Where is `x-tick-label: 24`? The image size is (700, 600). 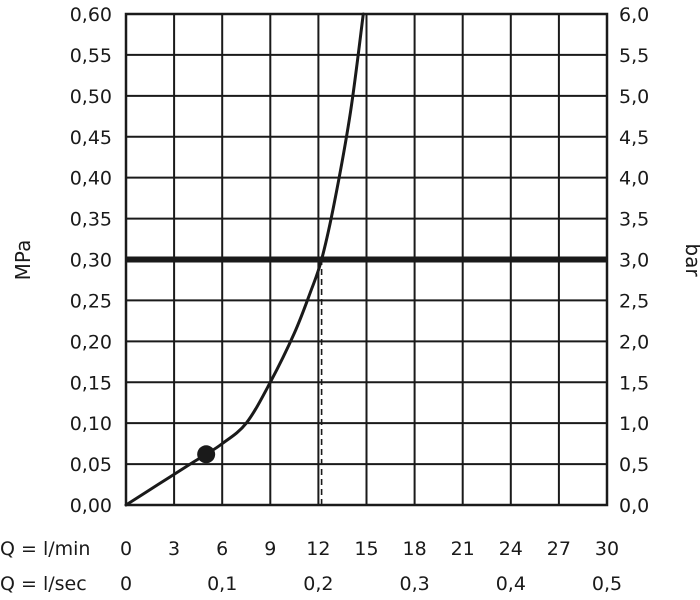 x-tick-label: 24 is located at coordinates (511, 549).